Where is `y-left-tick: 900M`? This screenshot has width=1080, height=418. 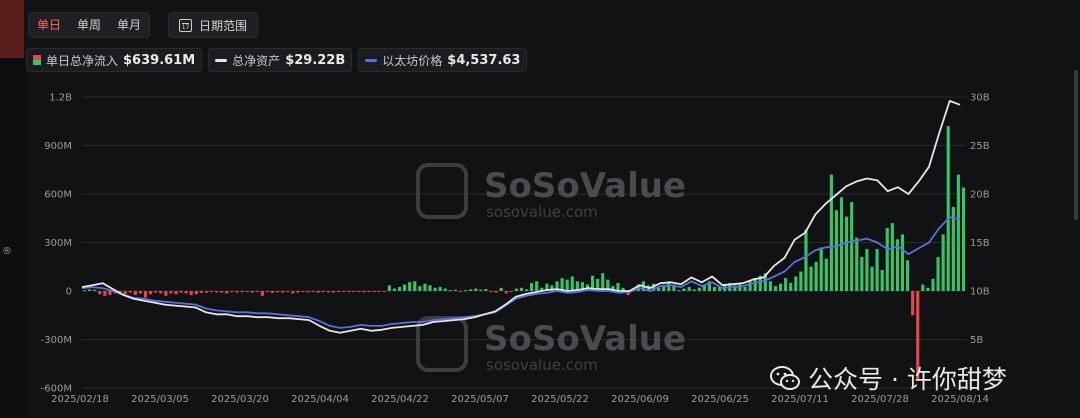
y-left-tick: 900M is located at coordinates (58, 146).